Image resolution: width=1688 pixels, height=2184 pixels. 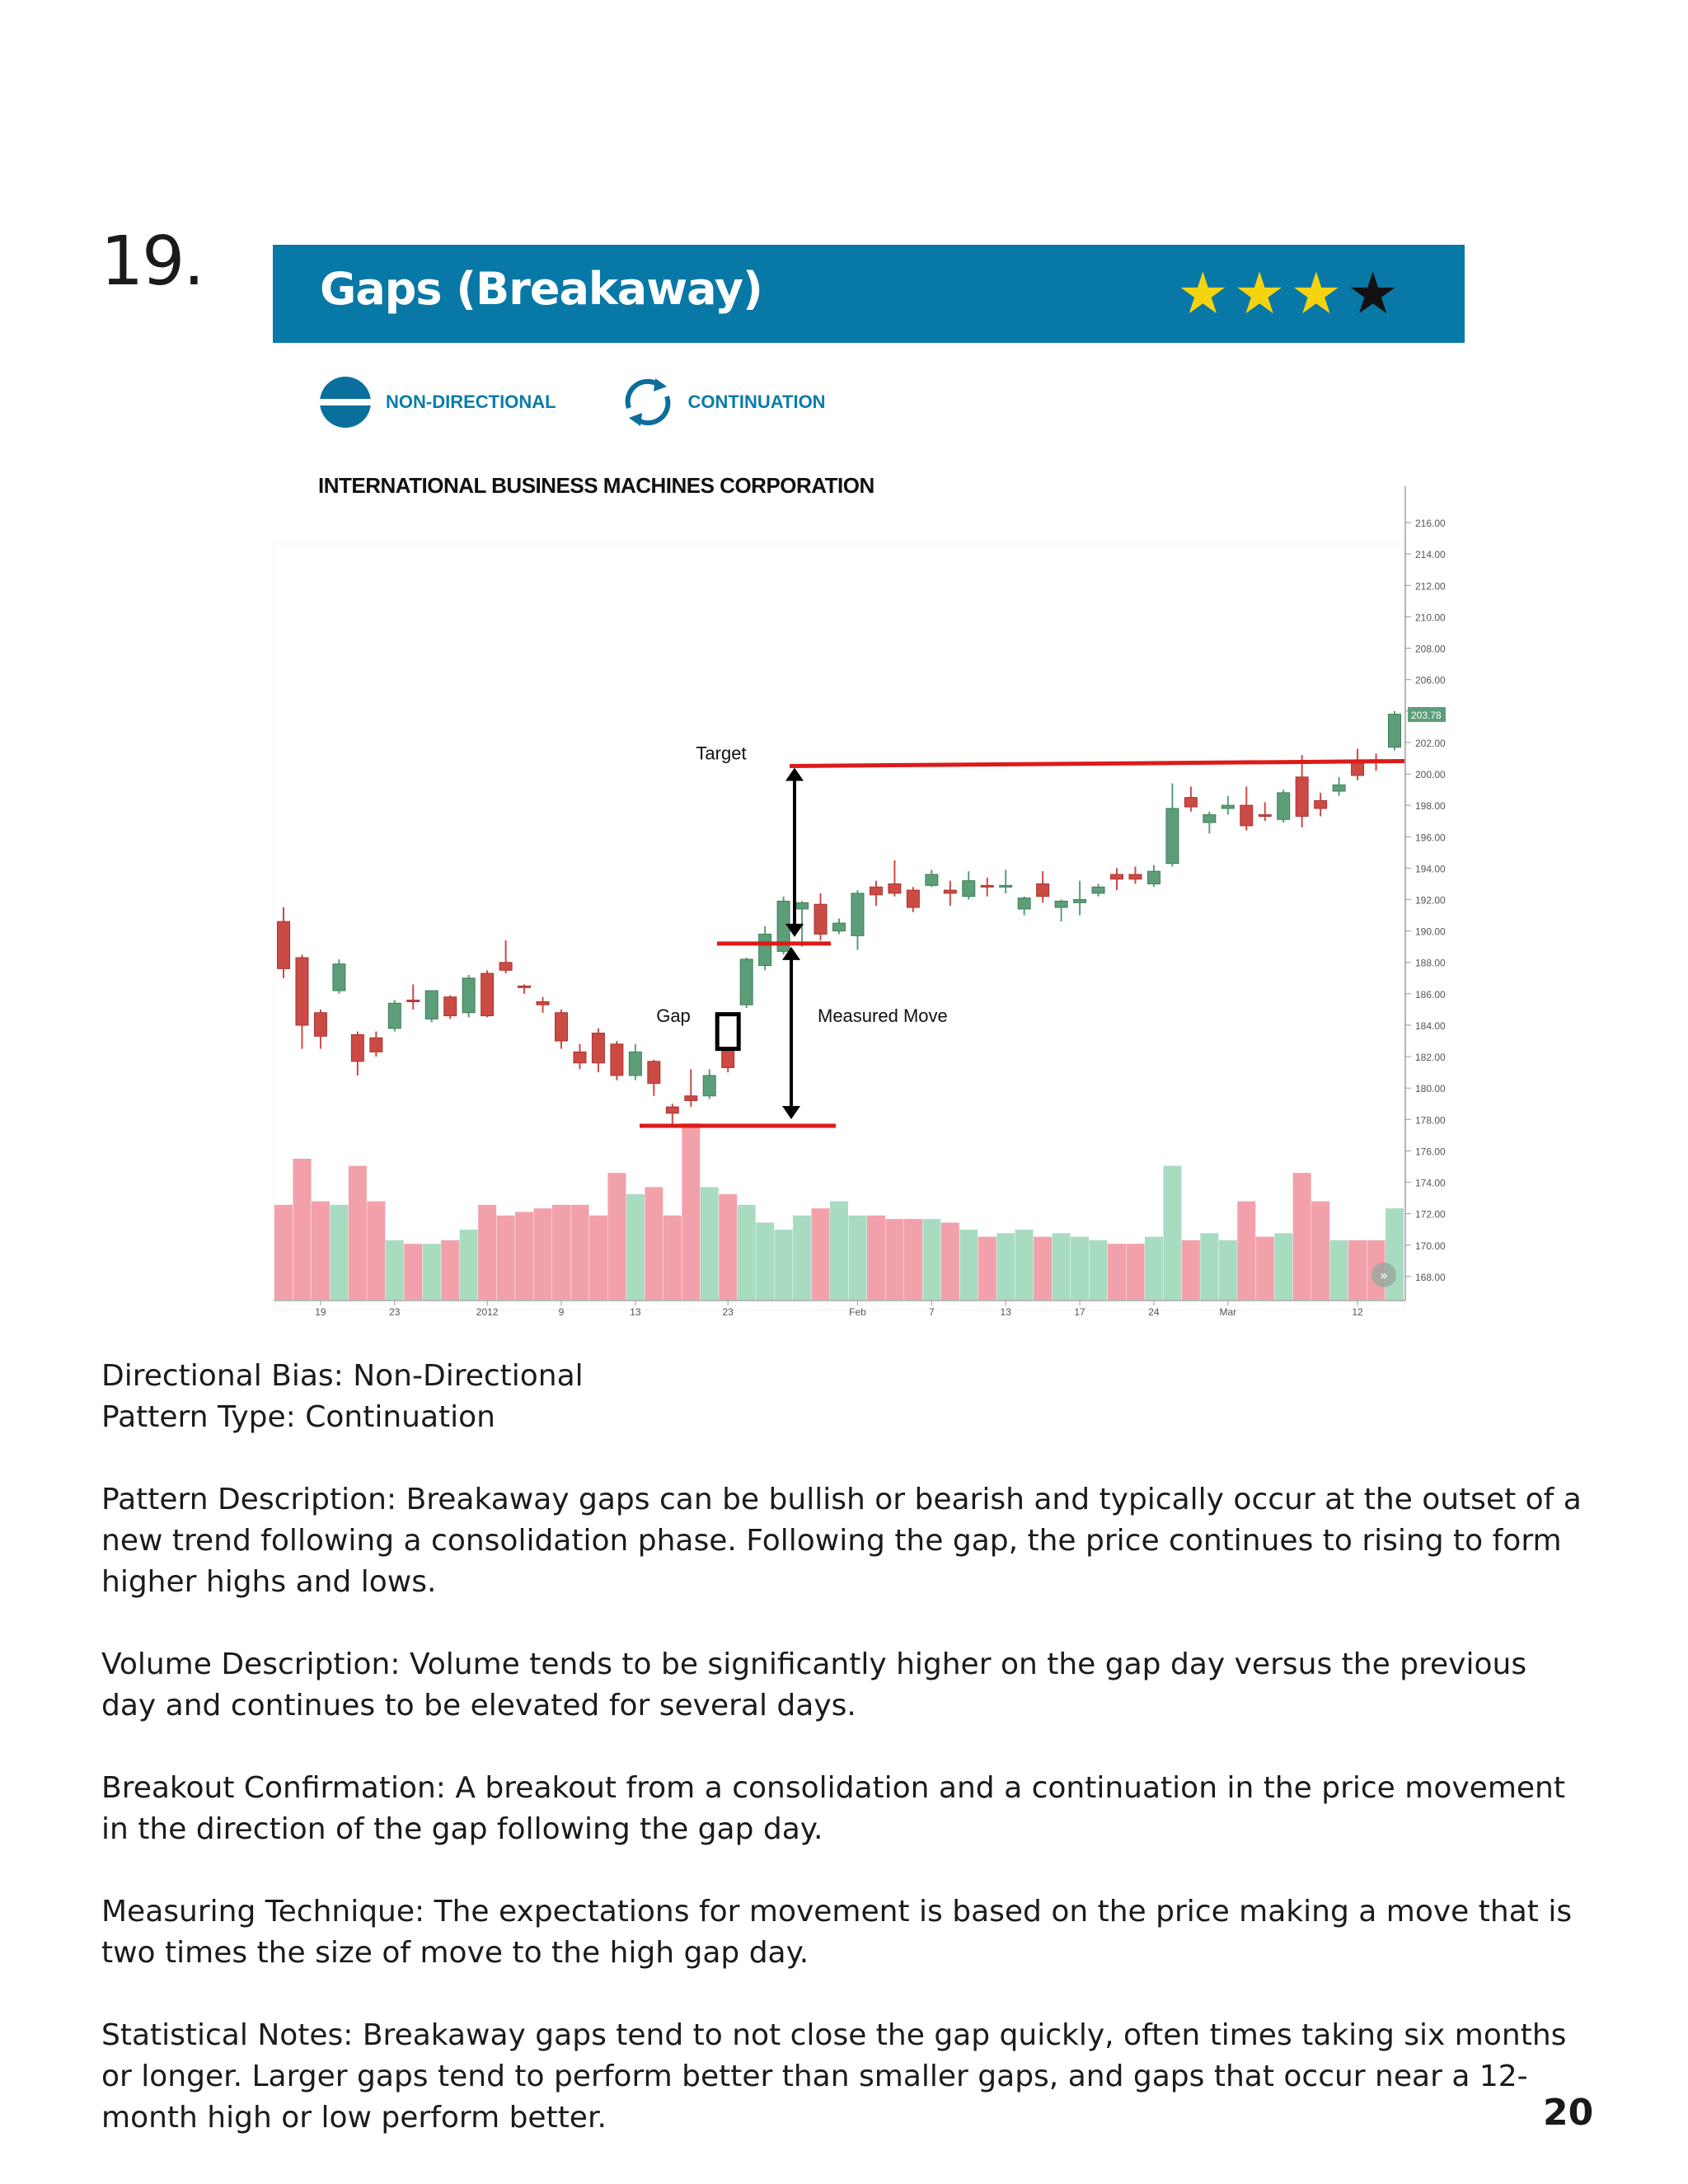 What do you see at coordinates (1431, 1183) in the screenshot?
I see `y-tick-label: 174.00` at bounding box center [1431, 1183].